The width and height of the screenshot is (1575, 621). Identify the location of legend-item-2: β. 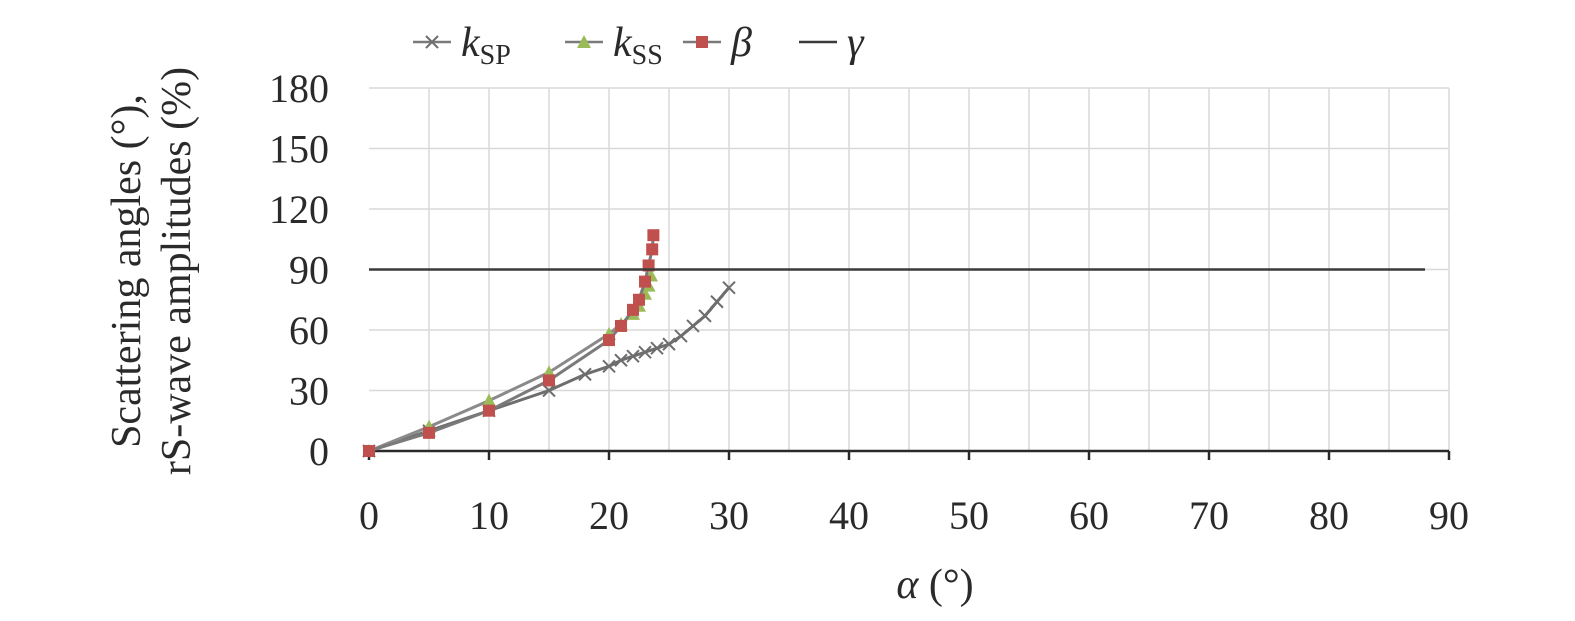
(717, 43).